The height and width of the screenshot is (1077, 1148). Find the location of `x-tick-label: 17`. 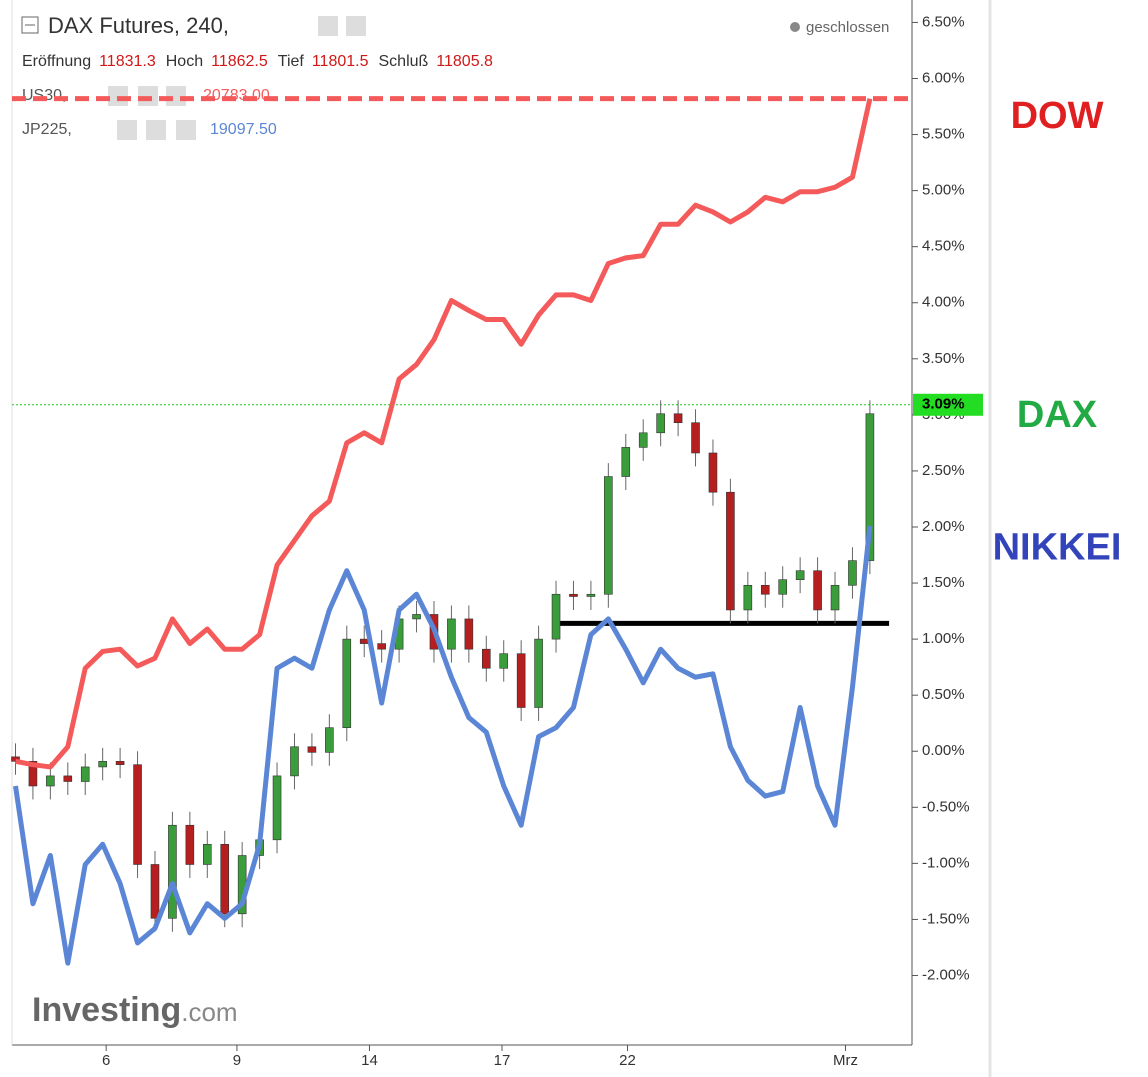

x-tick-label: 17 is located at coordinates (502, 1060).